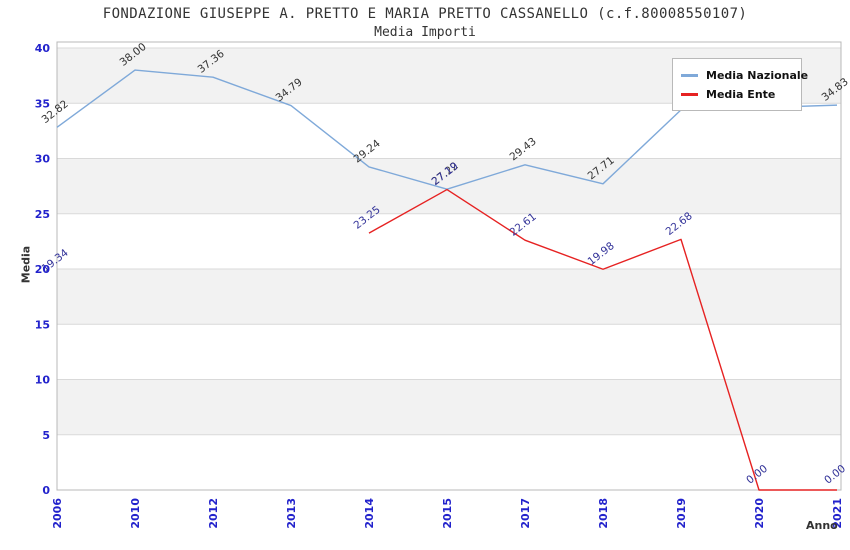  I want to click on y-tick-label: 0, so click(46, 490).